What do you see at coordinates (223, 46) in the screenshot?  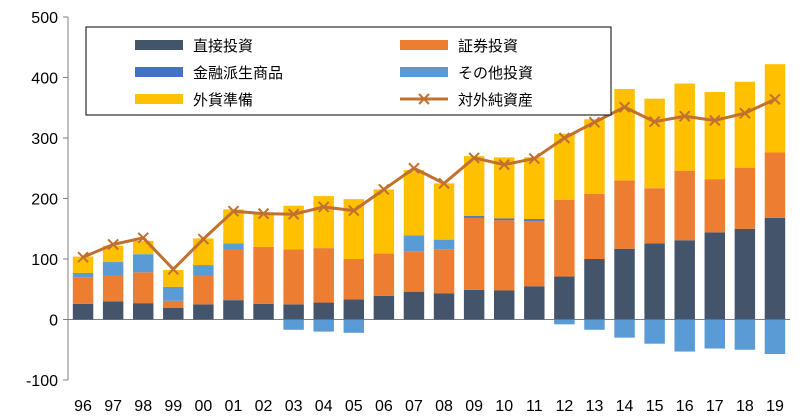 I see `legend-label: 直接投資` at bounding box center [223, 46].